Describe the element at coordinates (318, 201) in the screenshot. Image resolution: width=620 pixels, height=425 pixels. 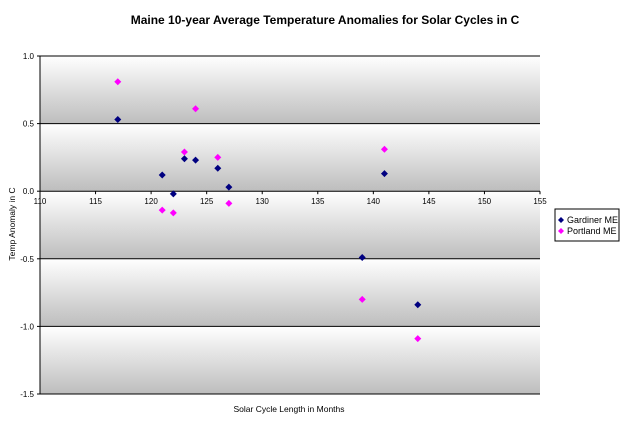
I see `x-tick-label: 135` at that location.